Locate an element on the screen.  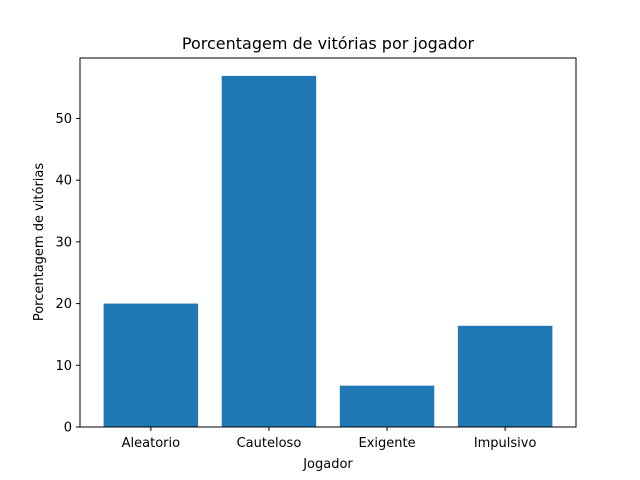
y-tick-label: 50 is located at coordinates (63, 119).